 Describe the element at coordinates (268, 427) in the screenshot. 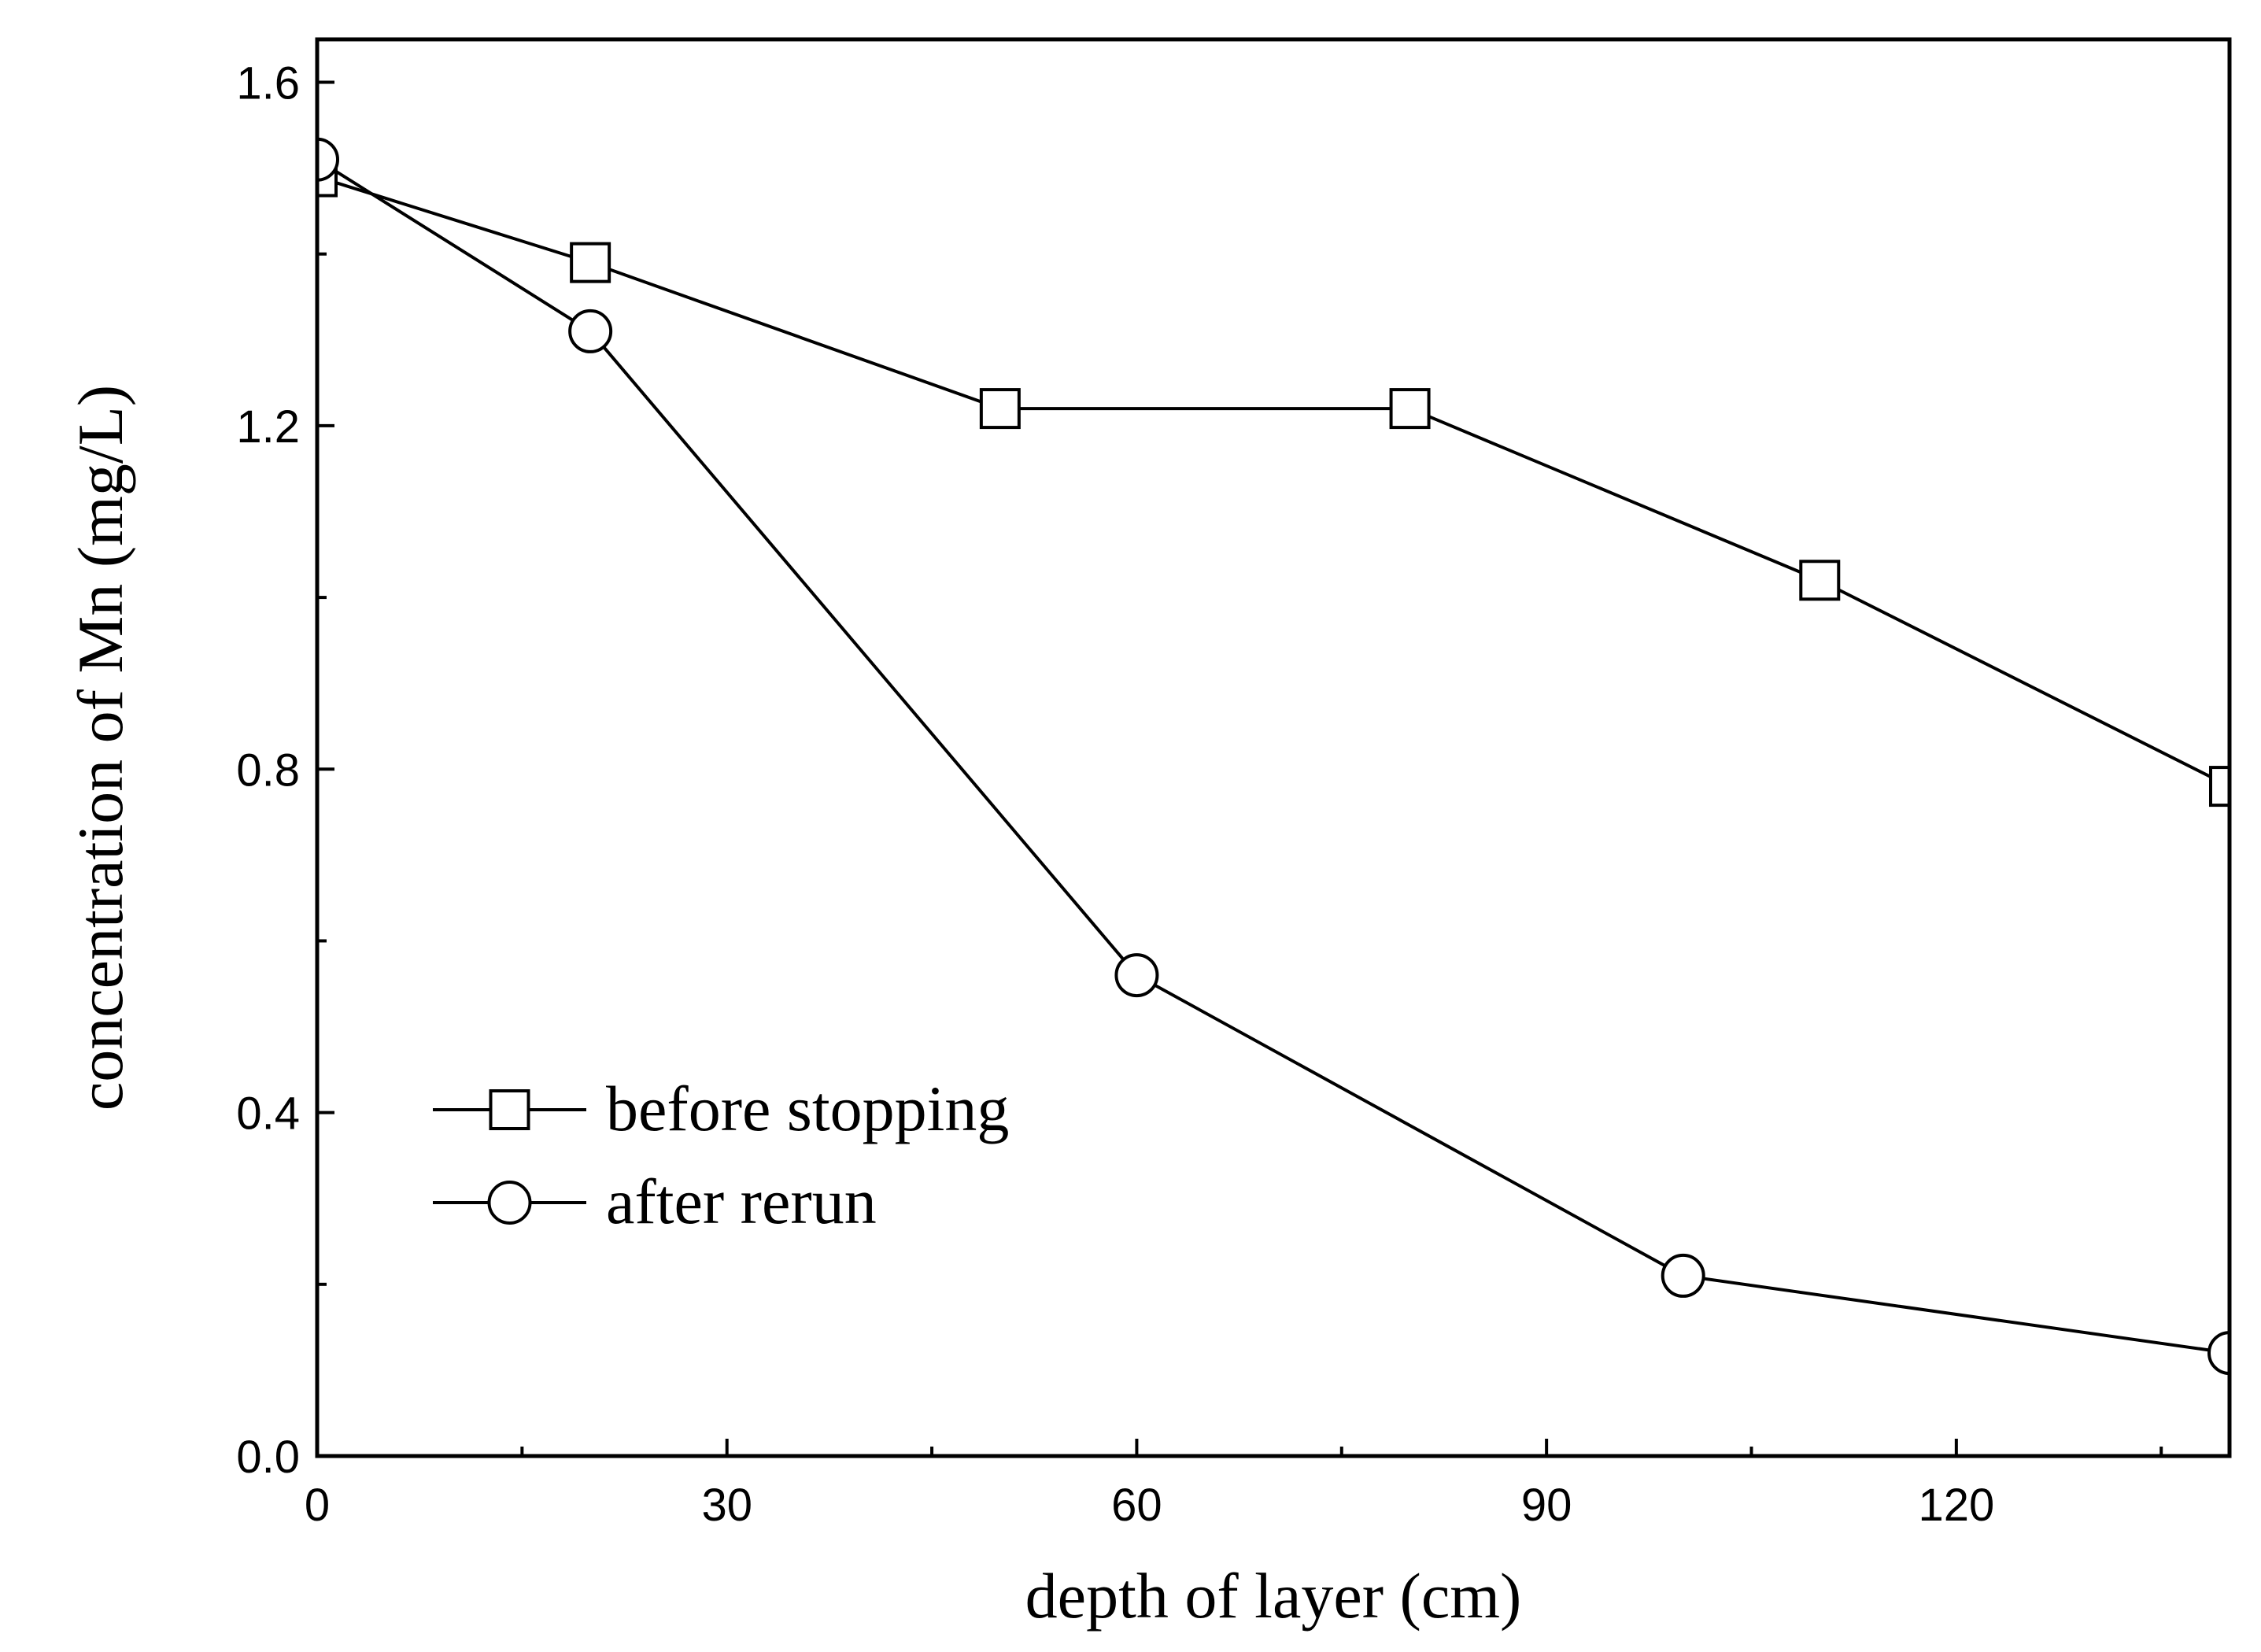

I see `y-tick-label: 1.2` at that location.